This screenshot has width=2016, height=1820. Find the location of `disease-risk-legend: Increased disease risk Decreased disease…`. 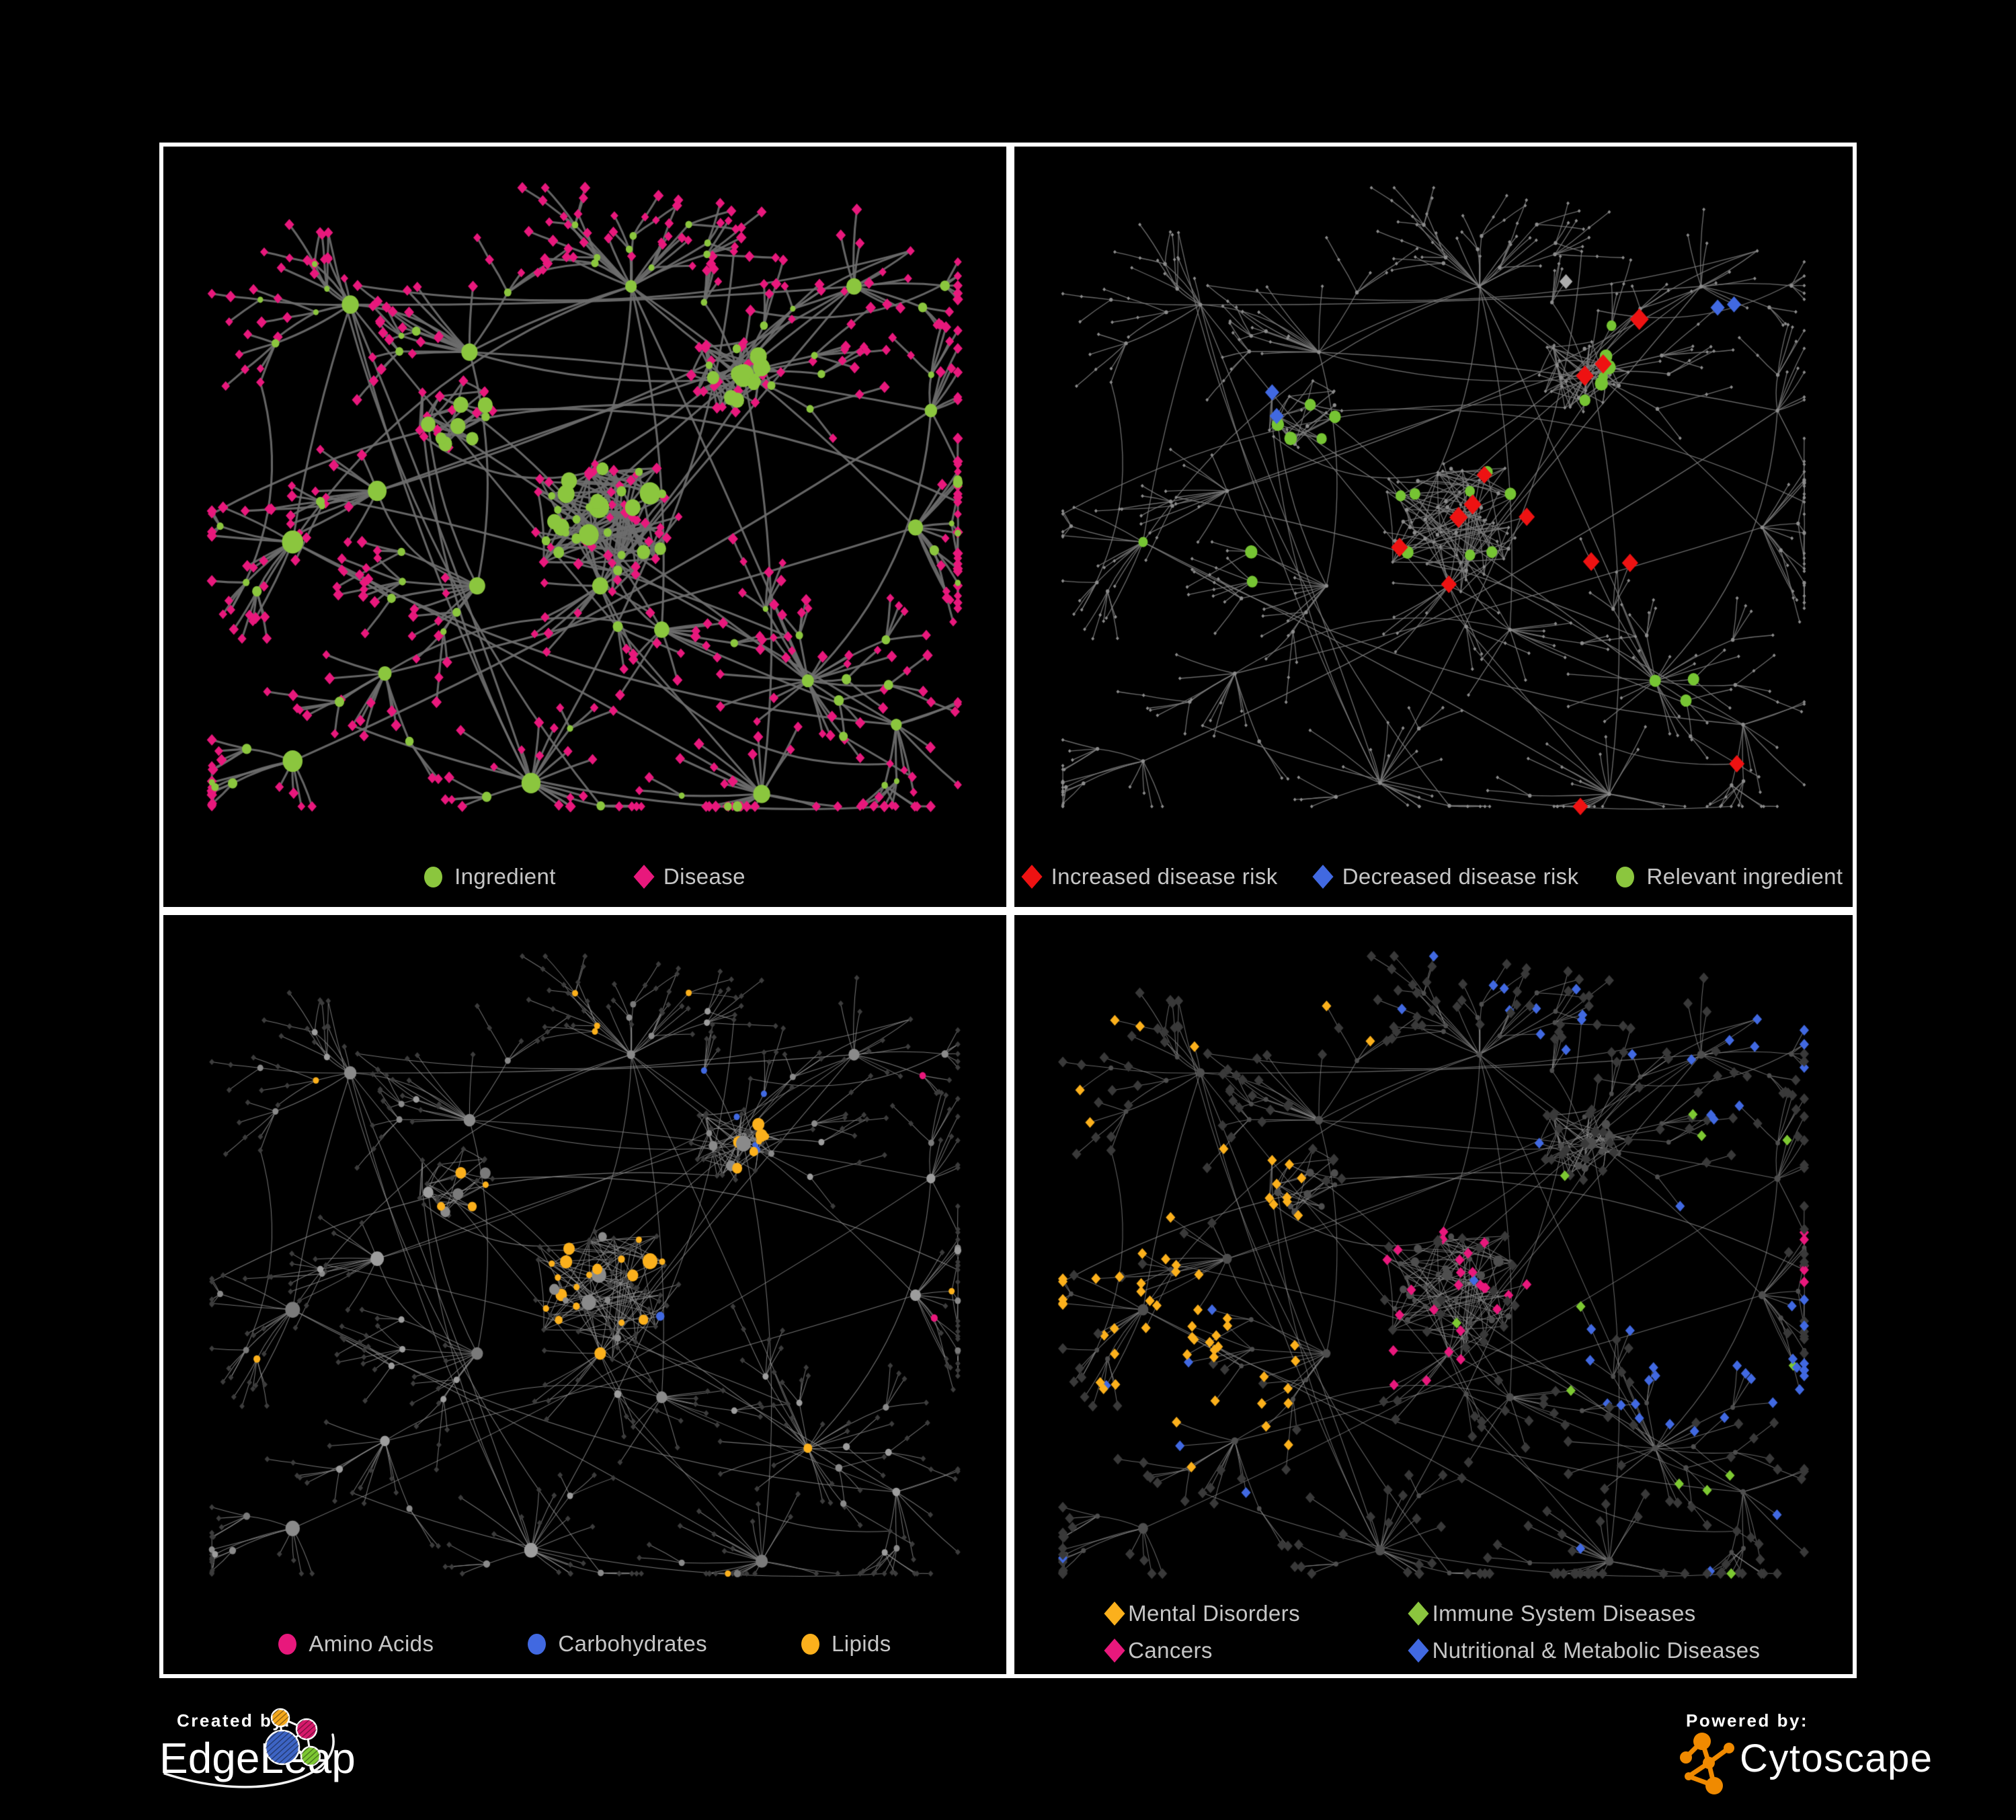

disease-risk-legend: Increased disease risk Decreased disease… is located at coordinates (1433, 876).